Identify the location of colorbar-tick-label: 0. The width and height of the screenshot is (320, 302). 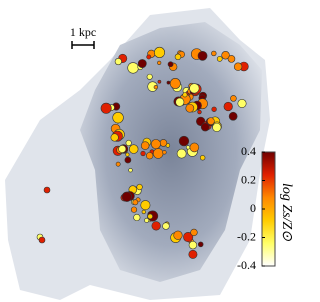
(253, 208).